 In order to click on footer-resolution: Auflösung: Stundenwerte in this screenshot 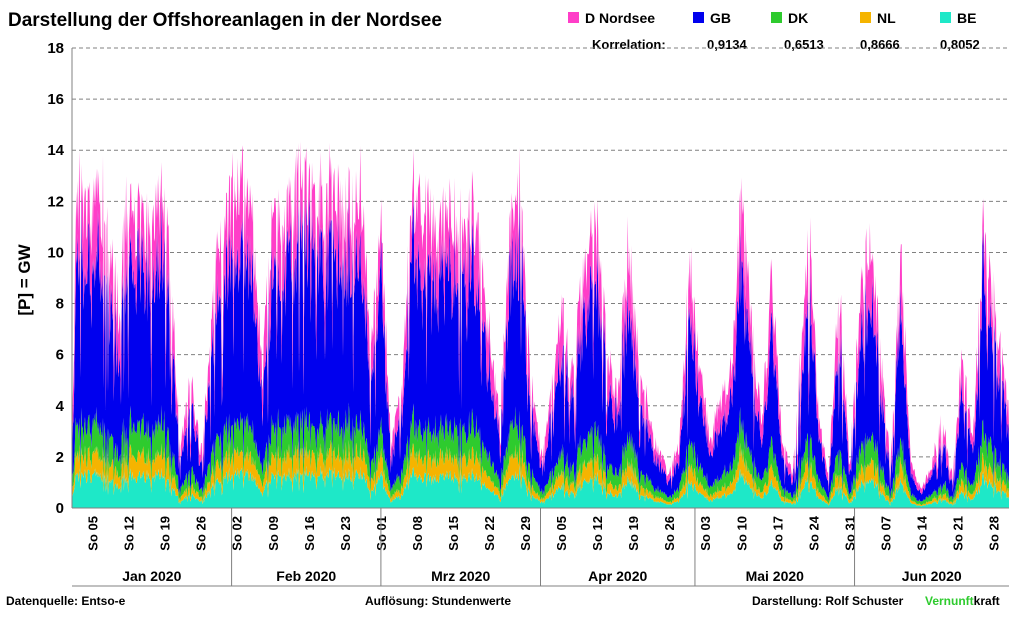, I will do `click(438, 601)`.